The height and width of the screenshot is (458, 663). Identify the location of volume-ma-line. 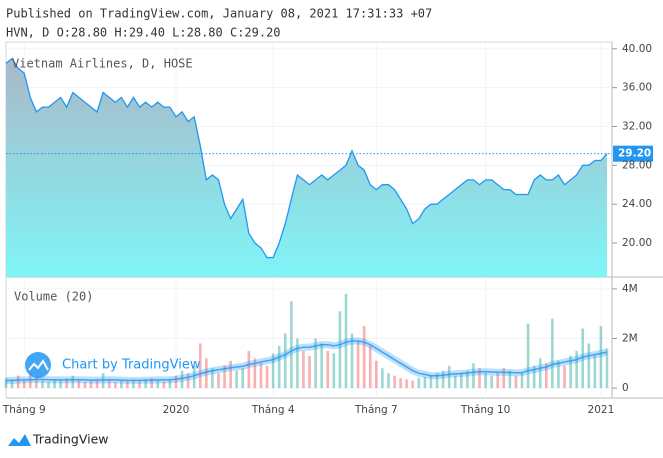
(306, 361).